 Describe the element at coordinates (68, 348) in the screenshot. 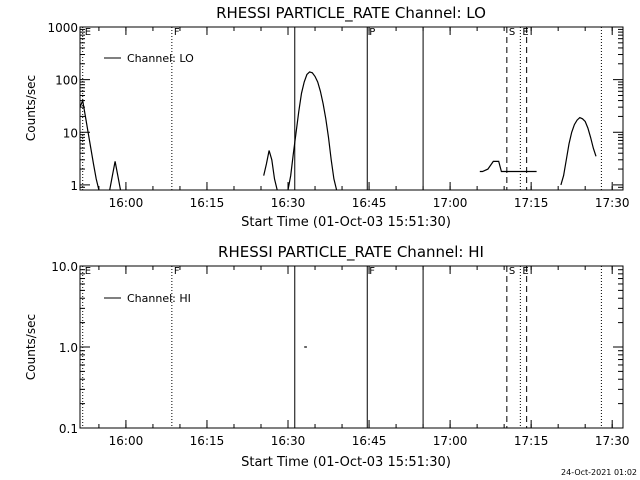

I see `y-tick-label: 1.0` at that location.